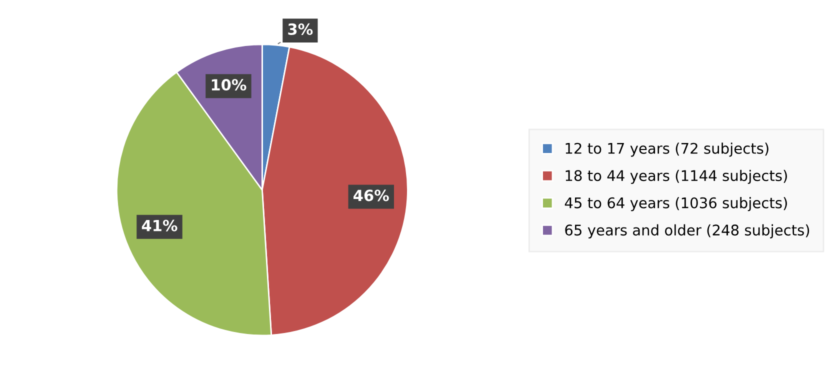 The height and width of the screenshot is (381, 835). Describe the element at coordinates (675, 204) in the screenshot. I see `legend-label: 45 to 64 years (1036 subjects)` at that location.